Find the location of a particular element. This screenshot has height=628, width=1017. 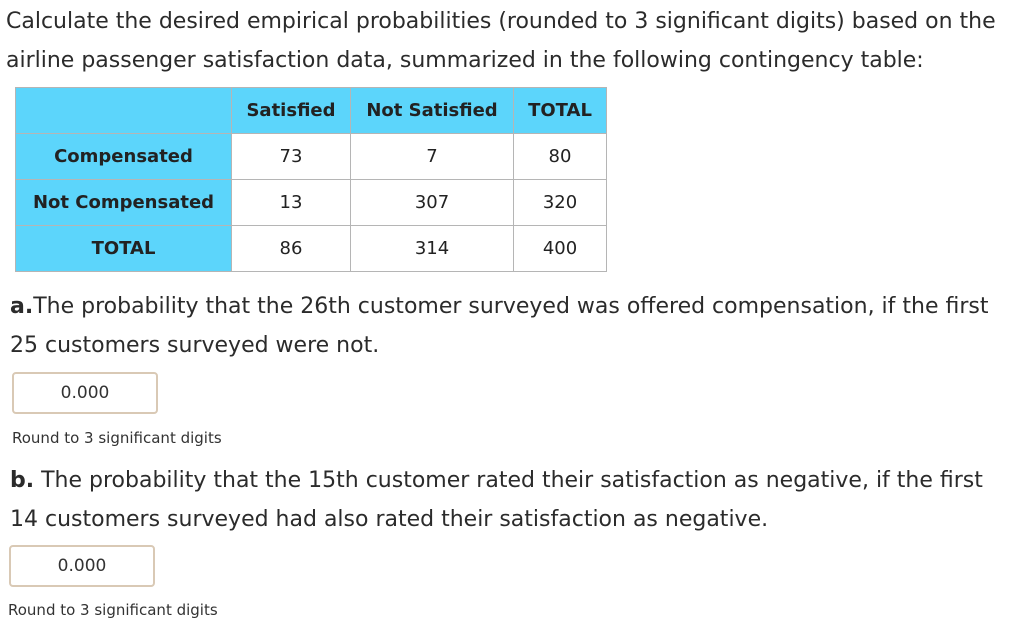

row-header: TOTAL is located at coordinates (123, 248).